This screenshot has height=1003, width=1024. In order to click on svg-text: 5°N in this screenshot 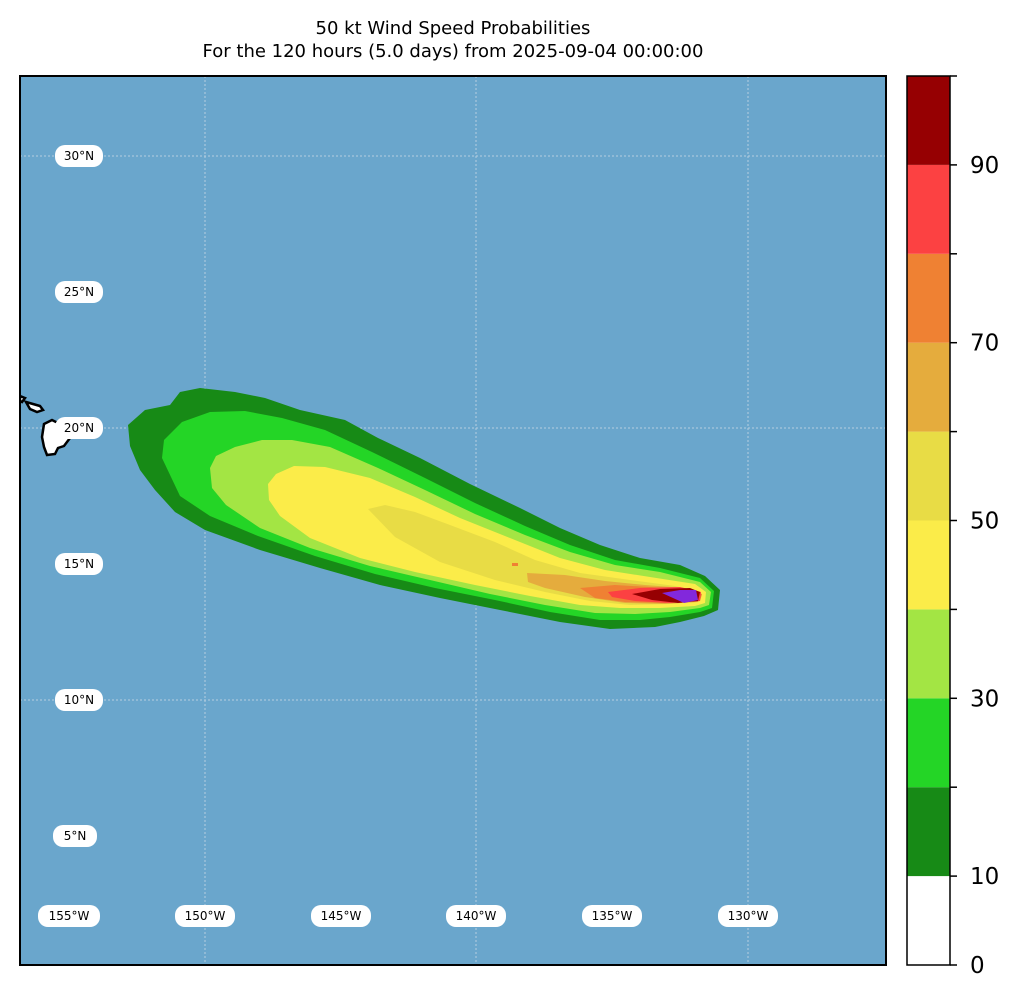, I will do `click(75, 836)`.